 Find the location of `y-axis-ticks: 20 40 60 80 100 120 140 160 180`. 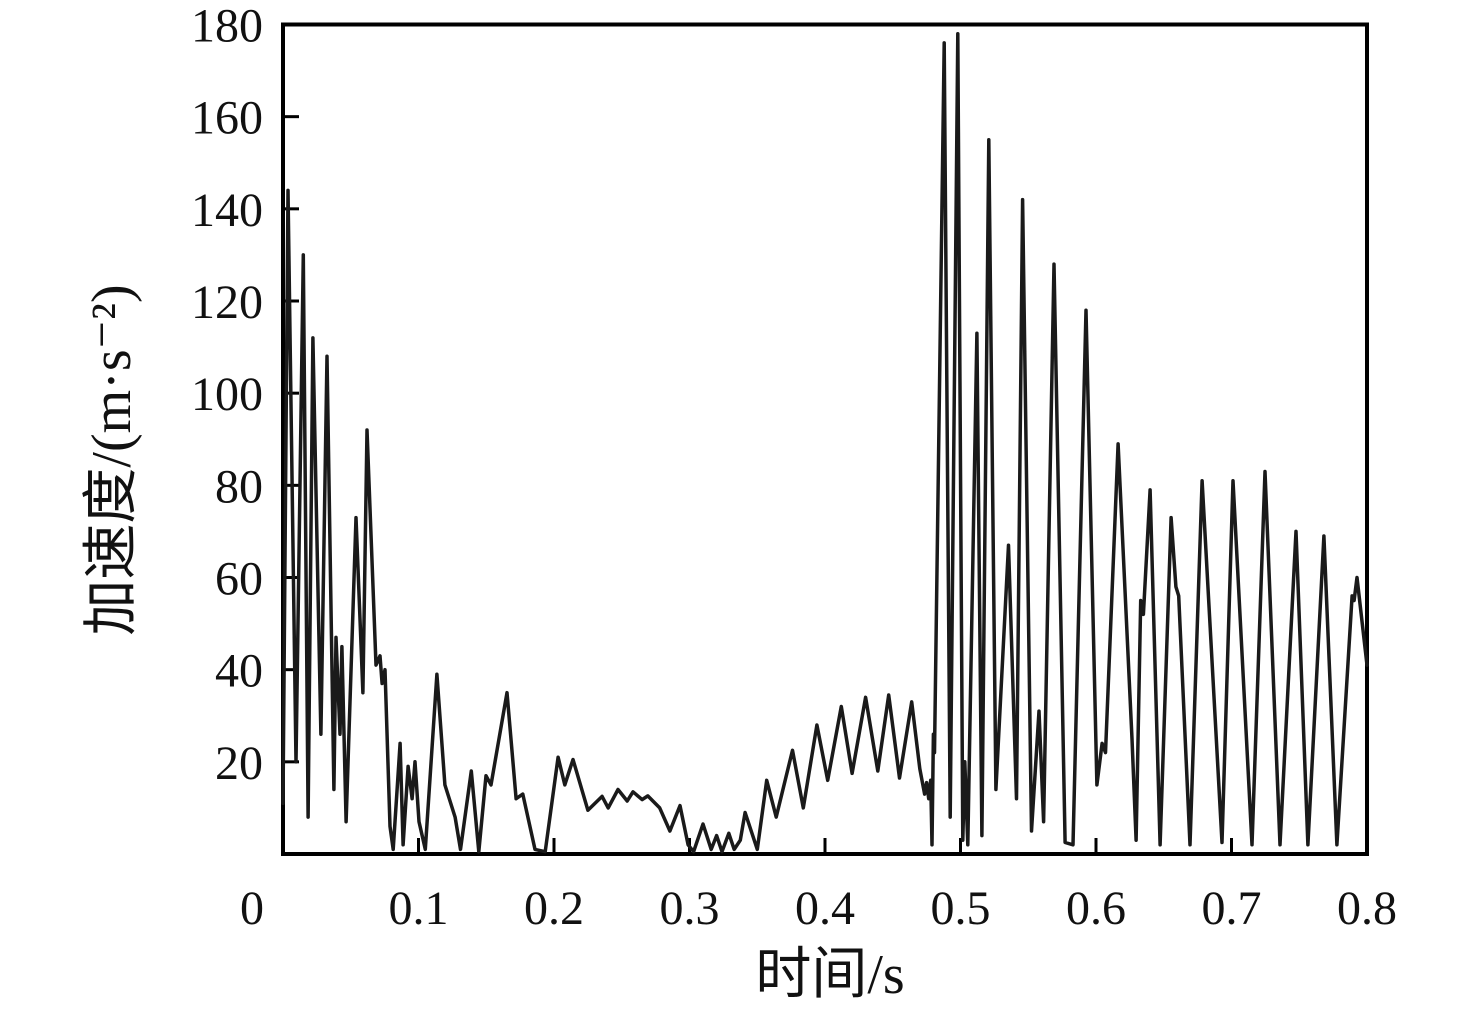

y-axis-ticks: 20 40 60 80 100 120 140 160 180 is located at coordinates (245, 395).